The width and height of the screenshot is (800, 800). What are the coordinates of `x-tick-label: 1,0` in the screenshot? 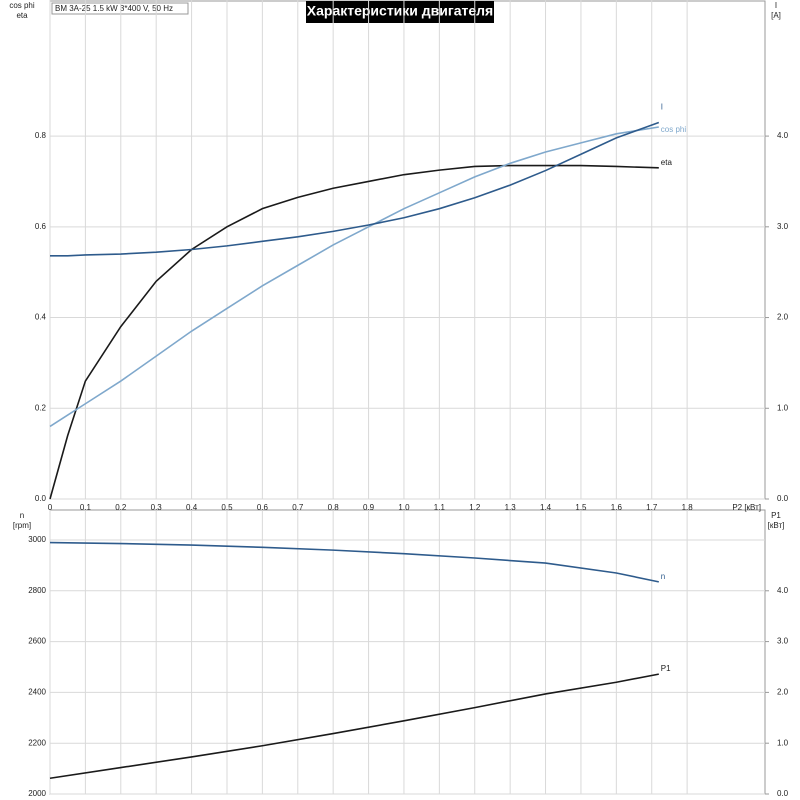 It's located at (404, 507).